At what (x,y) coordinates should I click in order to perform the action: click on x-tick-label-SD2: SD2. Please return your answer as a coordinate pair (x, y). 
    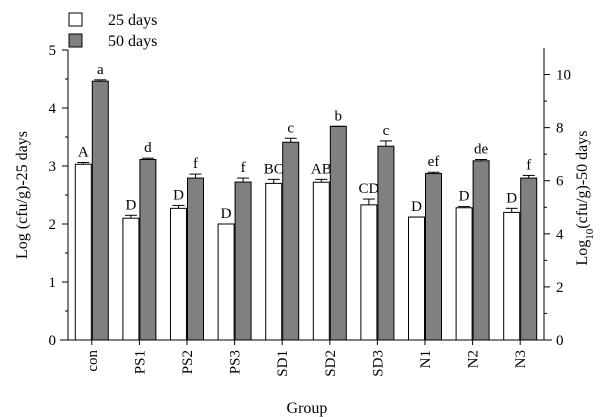
    Looking at the image, I should click on (331, 363).